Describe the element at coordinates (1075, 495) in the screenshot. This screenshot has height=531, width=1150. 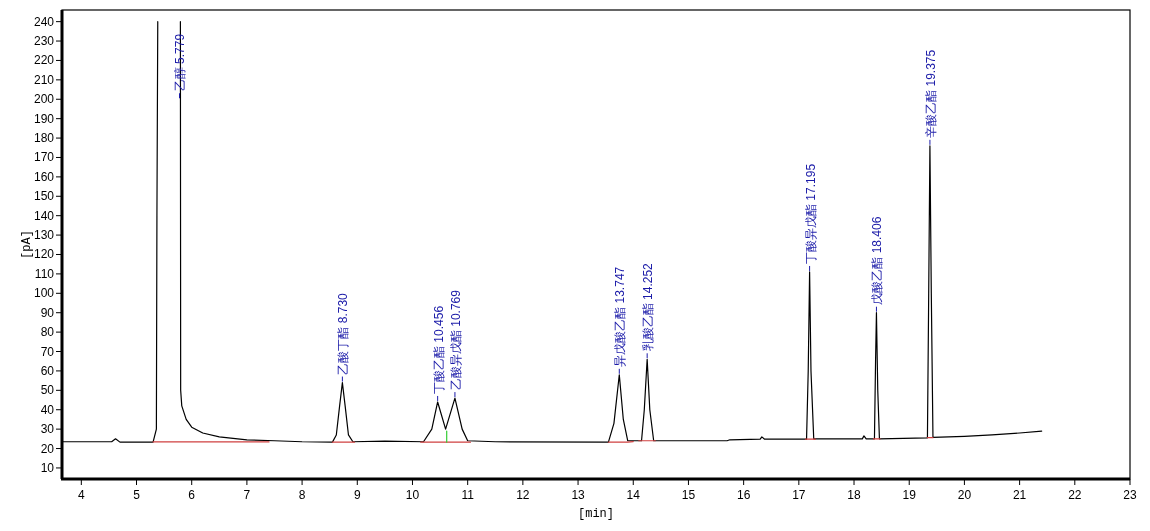
I see `x-tick-label: 22` at that location.